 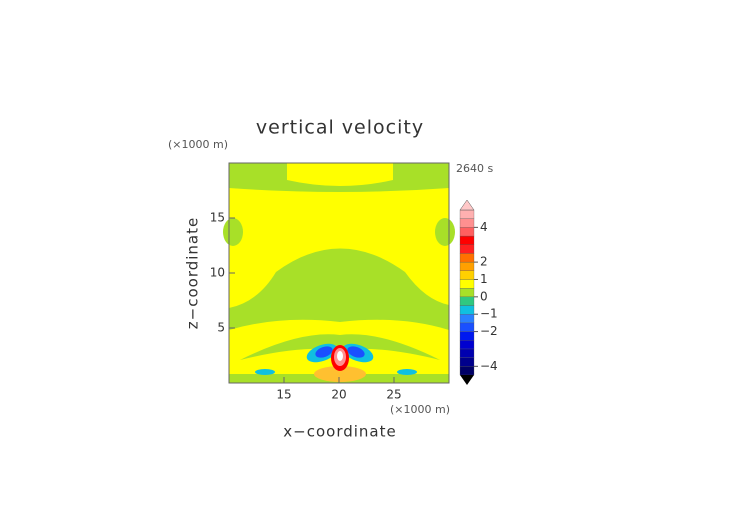 I want to click on y-tick-label: 5, so click(x=221, y=328).